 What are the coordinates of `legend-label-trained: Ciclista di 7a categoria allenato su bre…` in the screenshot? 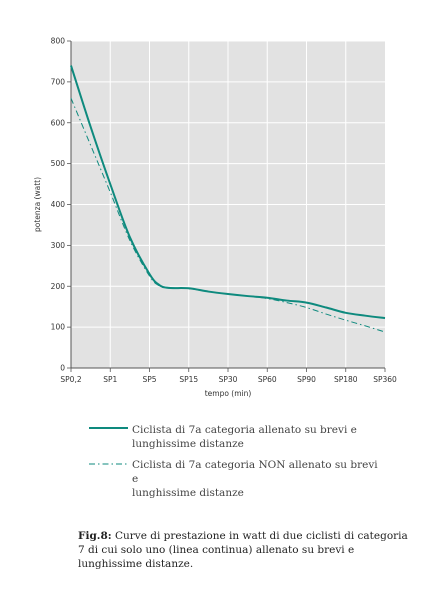 It's located at (257, 437).